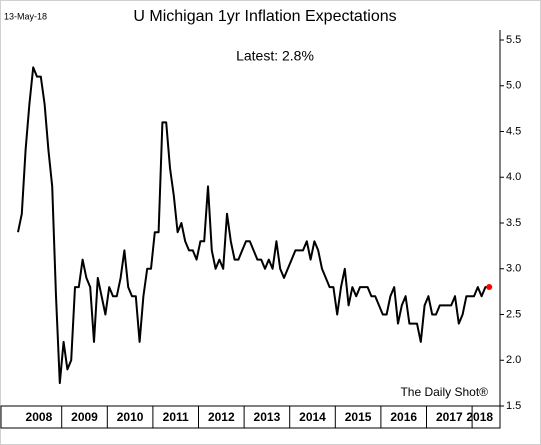 This screenshot has height=445, width=541. Describe the element at coordinates (176, 417) in the screenshot. I see `x-tick-label: 2011` at that location.